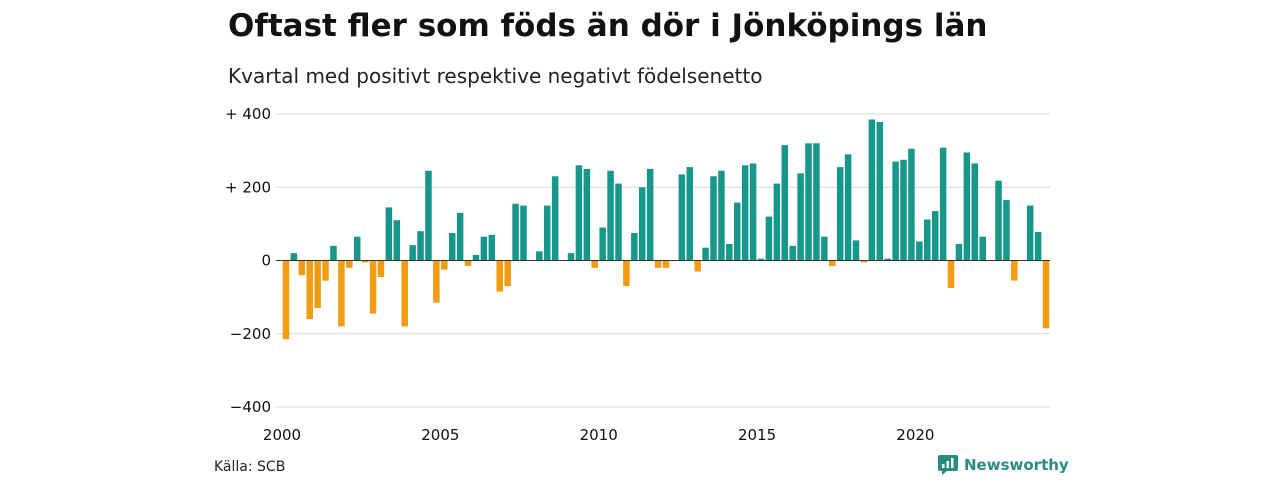 This screenshot has height=480, width=1280. What do you see at coordinates (948, 465) in the screenshot?
I see `newsworthy-logo-icon` at bounding box center [948, 465].